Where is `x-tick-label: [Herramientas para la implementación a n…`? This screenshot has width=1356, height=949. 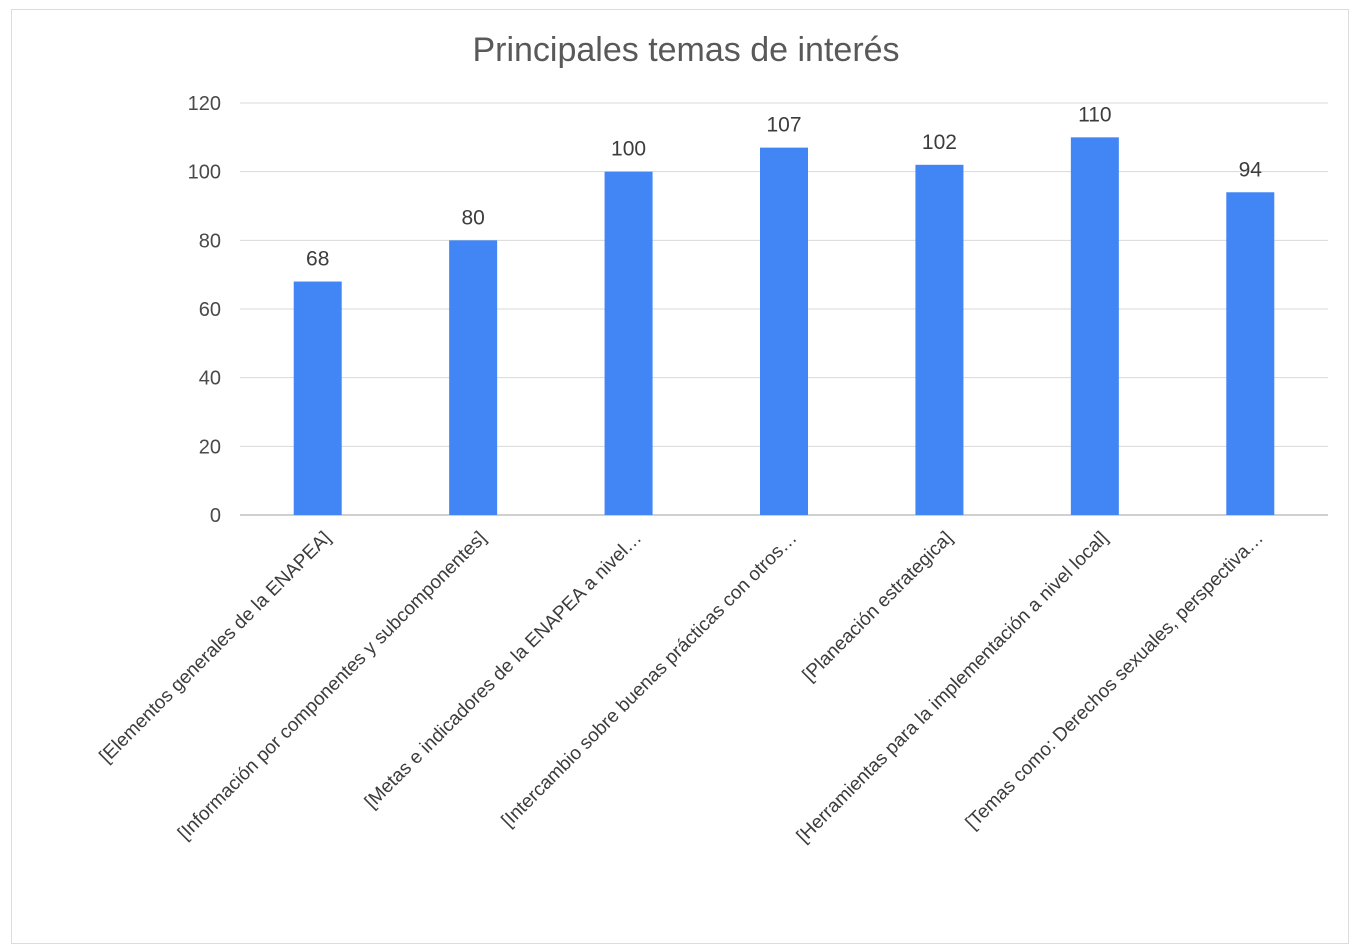
x-tick-label: [Herramientas para la implementación a n… is located at coordinates (953, 688).